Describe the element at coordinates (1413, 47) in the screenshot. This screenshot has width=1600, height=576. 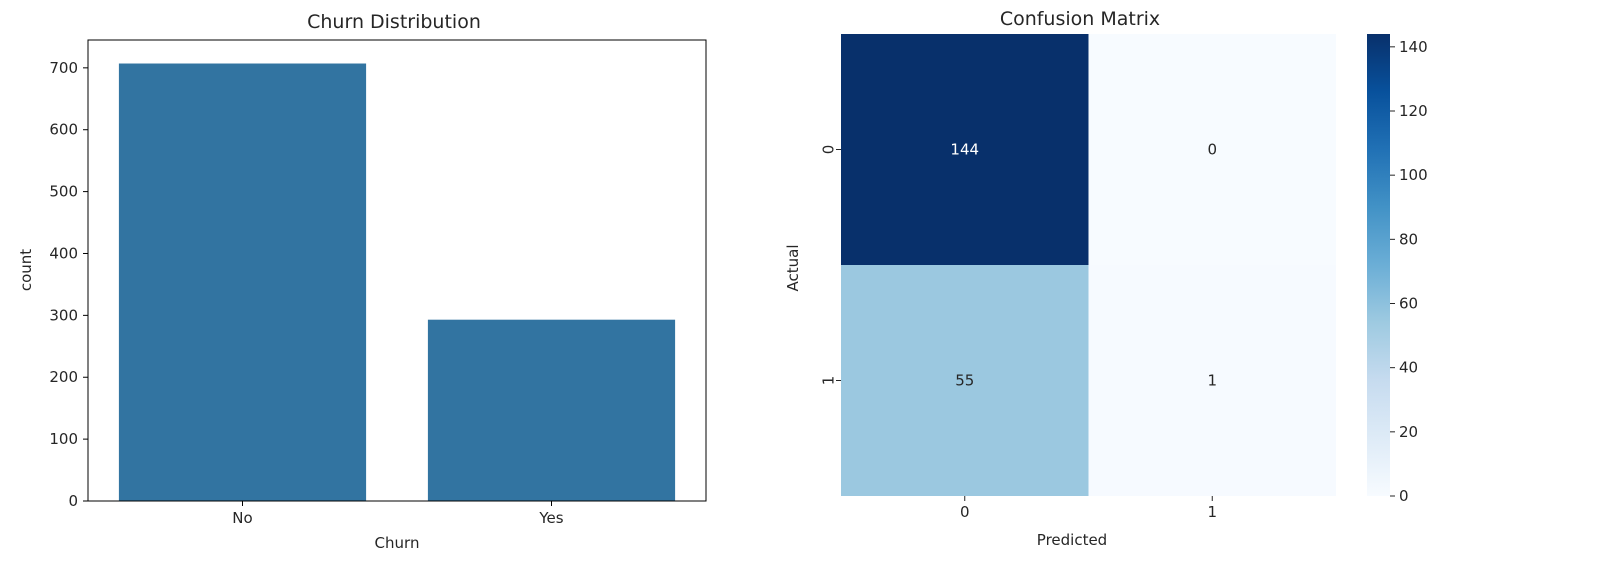
I see `colorbar-tick-label: 140` at that location.